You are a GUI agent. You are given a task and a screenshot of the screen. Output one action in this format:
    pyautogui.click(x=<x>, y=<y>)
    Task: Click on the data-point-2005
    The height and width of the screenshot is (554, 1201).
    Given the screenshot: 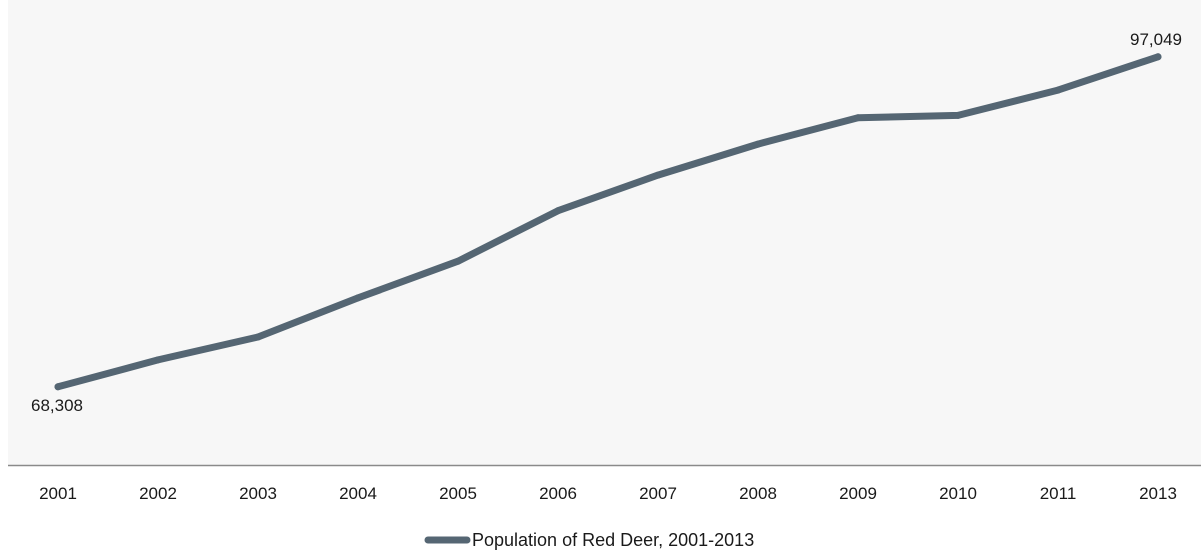 What is the action you would take?
    pyautogui.click(x=458, y=261)
    